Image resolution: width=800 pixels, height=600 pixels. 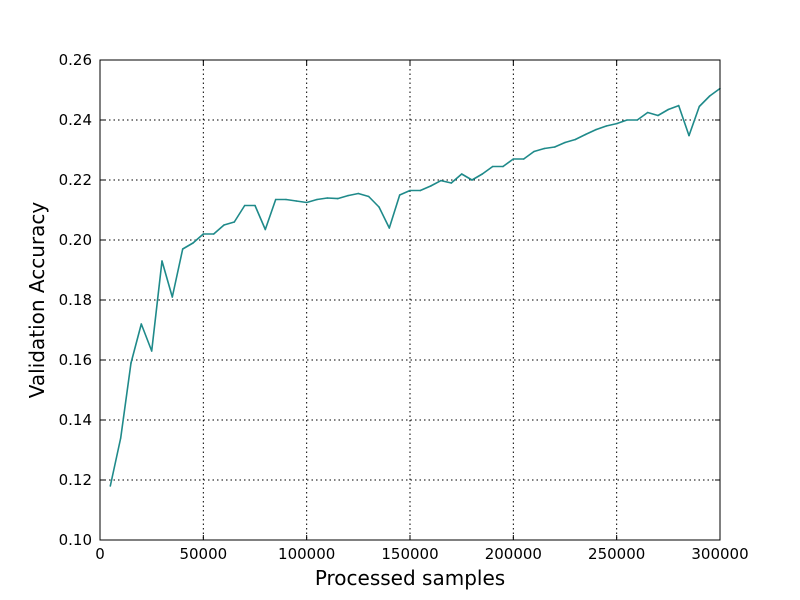 What do you see at coordinates (409, 554) in the screenshot?
I see `x-tick-label: 150000` at bounding box center [409, 554].